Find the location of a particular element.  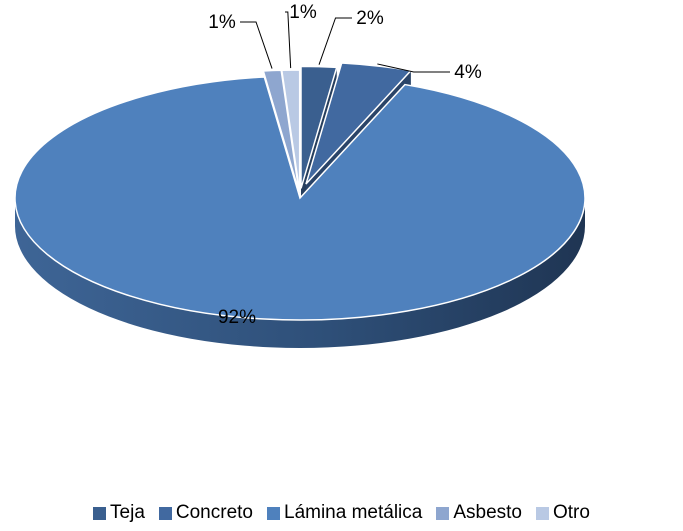

leader-lines is located at coordinates (345, 42).